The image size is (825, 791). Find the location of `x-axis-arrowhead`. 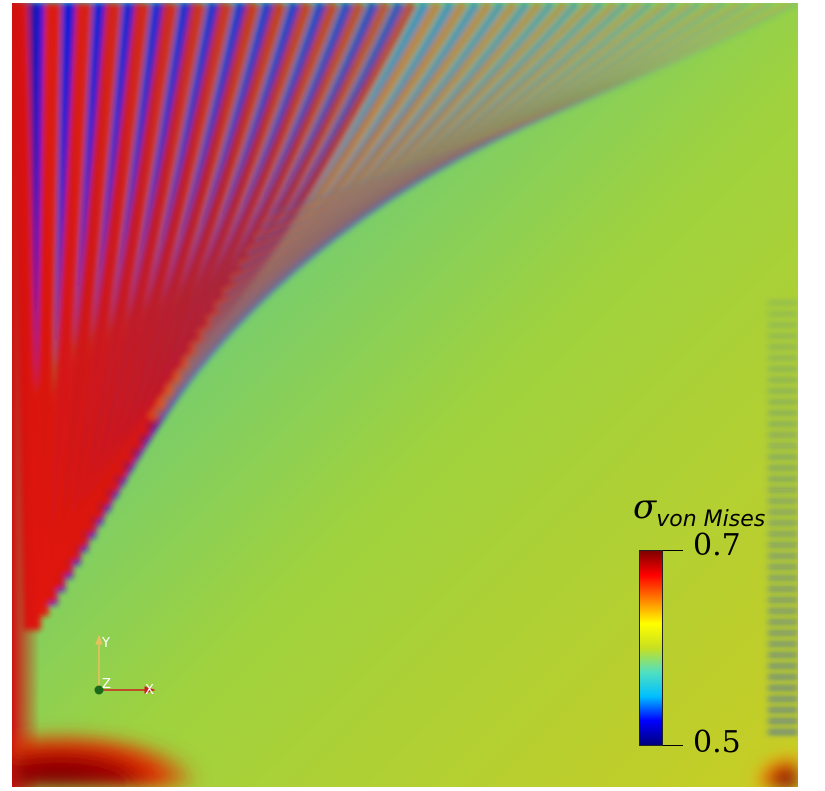

x-axis-arrowhead is located at coordinates (150, 690).